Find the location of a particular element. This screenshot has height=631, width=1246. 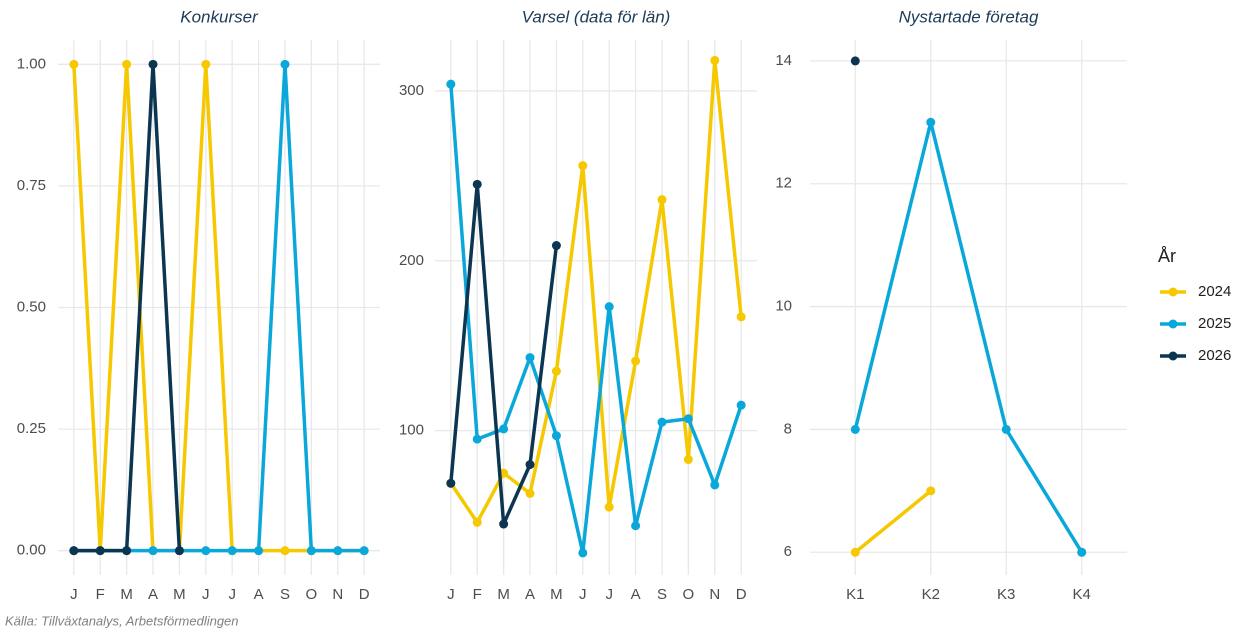

y-tick-label: 0.00 is located at coordinates (31, 550).